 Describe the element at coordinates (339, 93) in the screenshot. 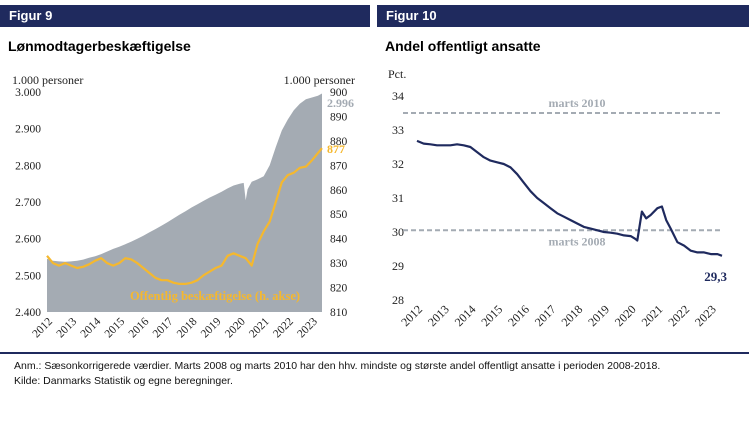

I see `right-tick-label: 900` at that location.